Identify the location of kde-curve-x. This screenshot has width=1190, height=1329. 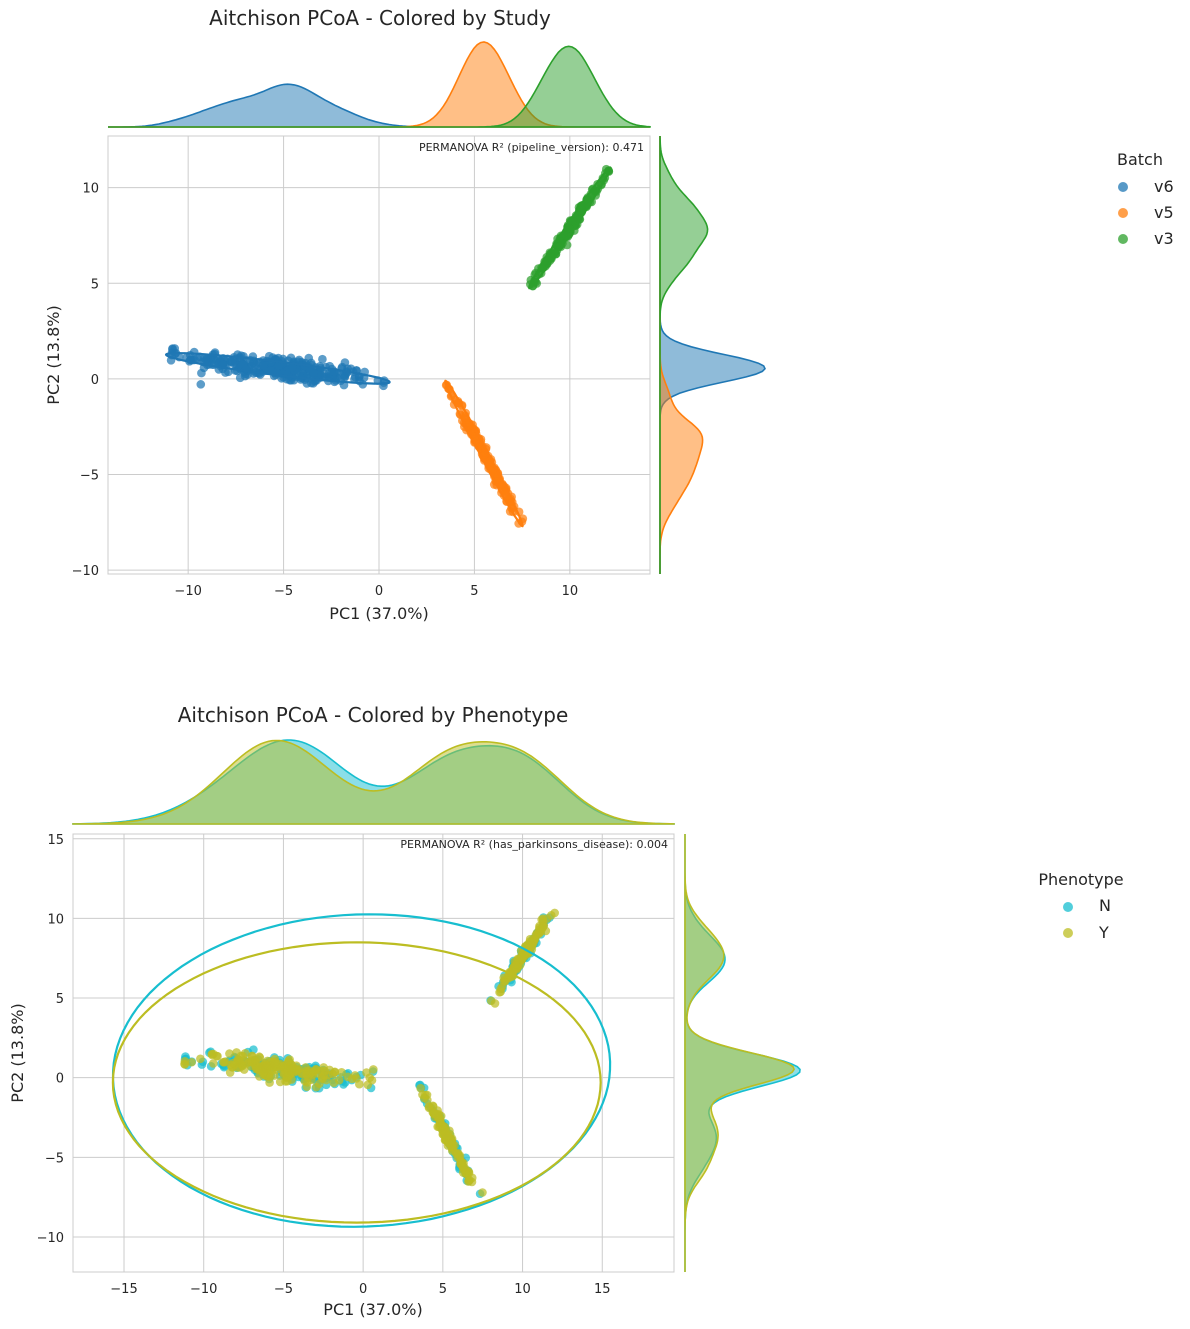
(379, 86).